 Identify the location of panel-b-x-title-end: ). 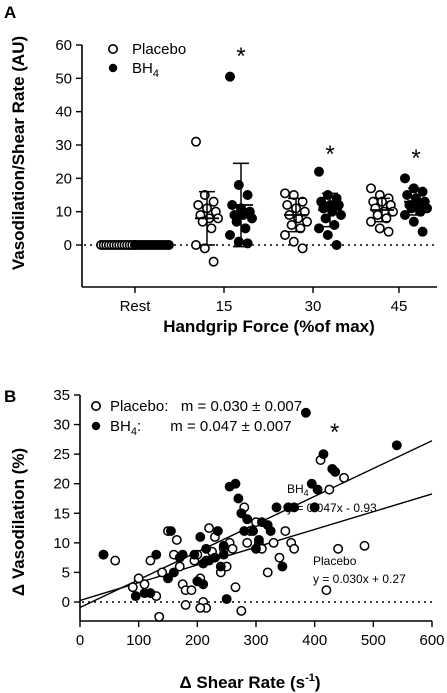
(318, 682).